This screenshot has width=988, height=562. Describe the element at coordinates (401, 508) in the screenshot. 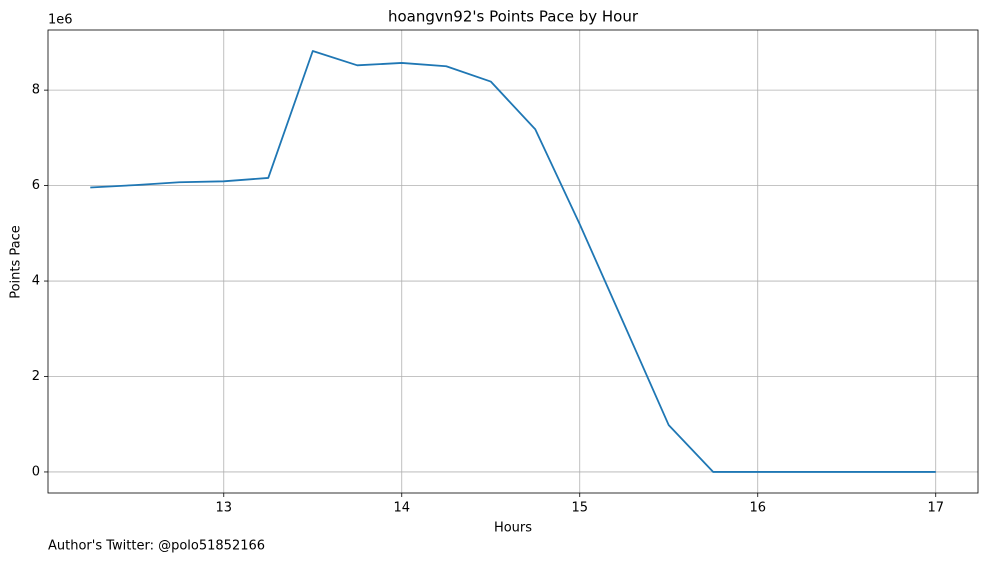

I see `x-tick-label: 14` at that location.